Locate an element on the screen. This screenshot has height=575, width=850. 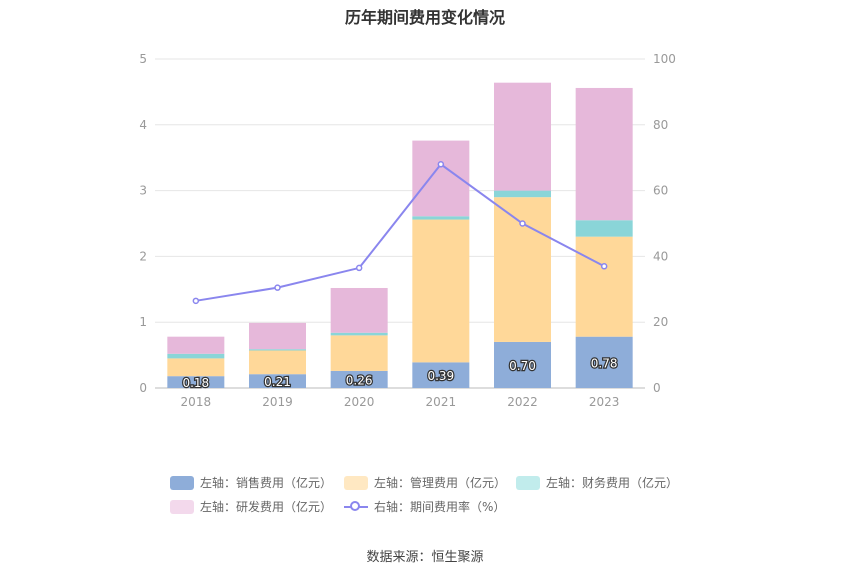
bar-data-label: 0.18 is located at coordinates (195, 383).